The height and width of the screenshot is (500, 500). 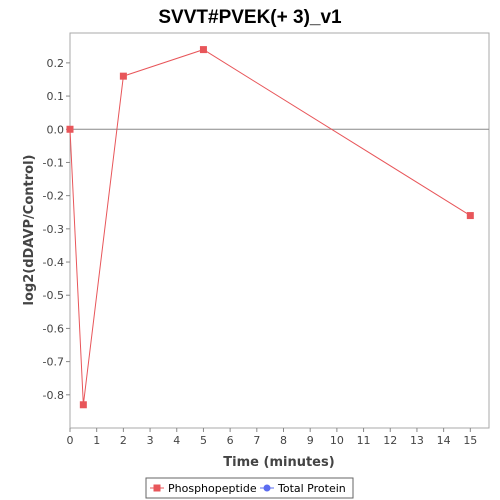 I want to click on y-tick-label: -0.4, so click(x=53, y=262).